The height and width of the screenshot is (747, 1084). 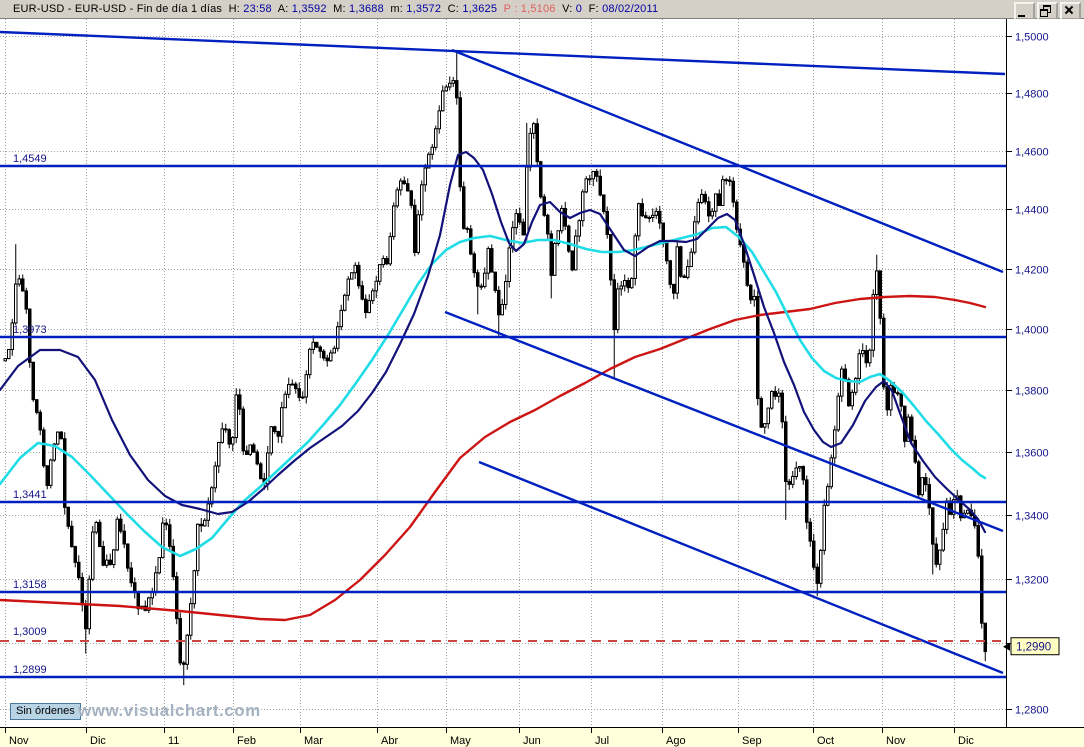 What do you see at coordinates (1032, 454) in the screenshot?
I see `y-axis-label: 1,3600` at bounding box center [1032, 454].